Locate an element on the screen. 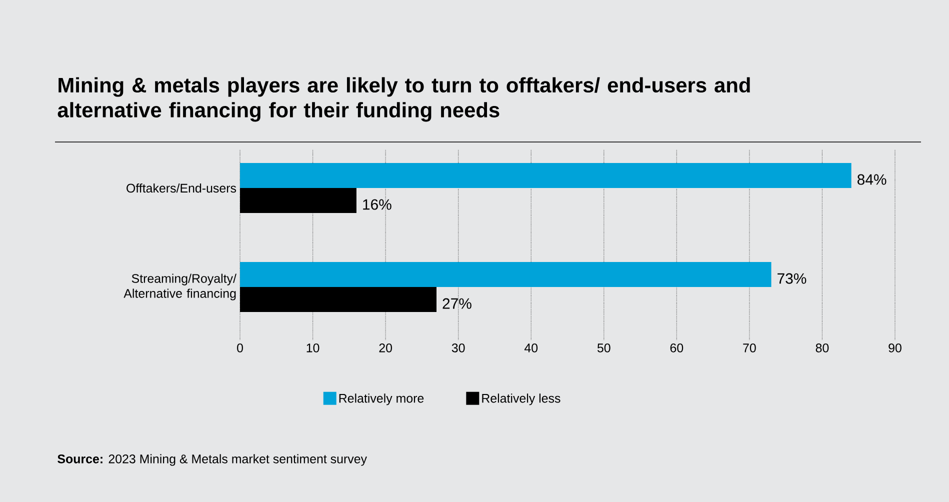  data-label: 16% is located at coordinates (377, 204).